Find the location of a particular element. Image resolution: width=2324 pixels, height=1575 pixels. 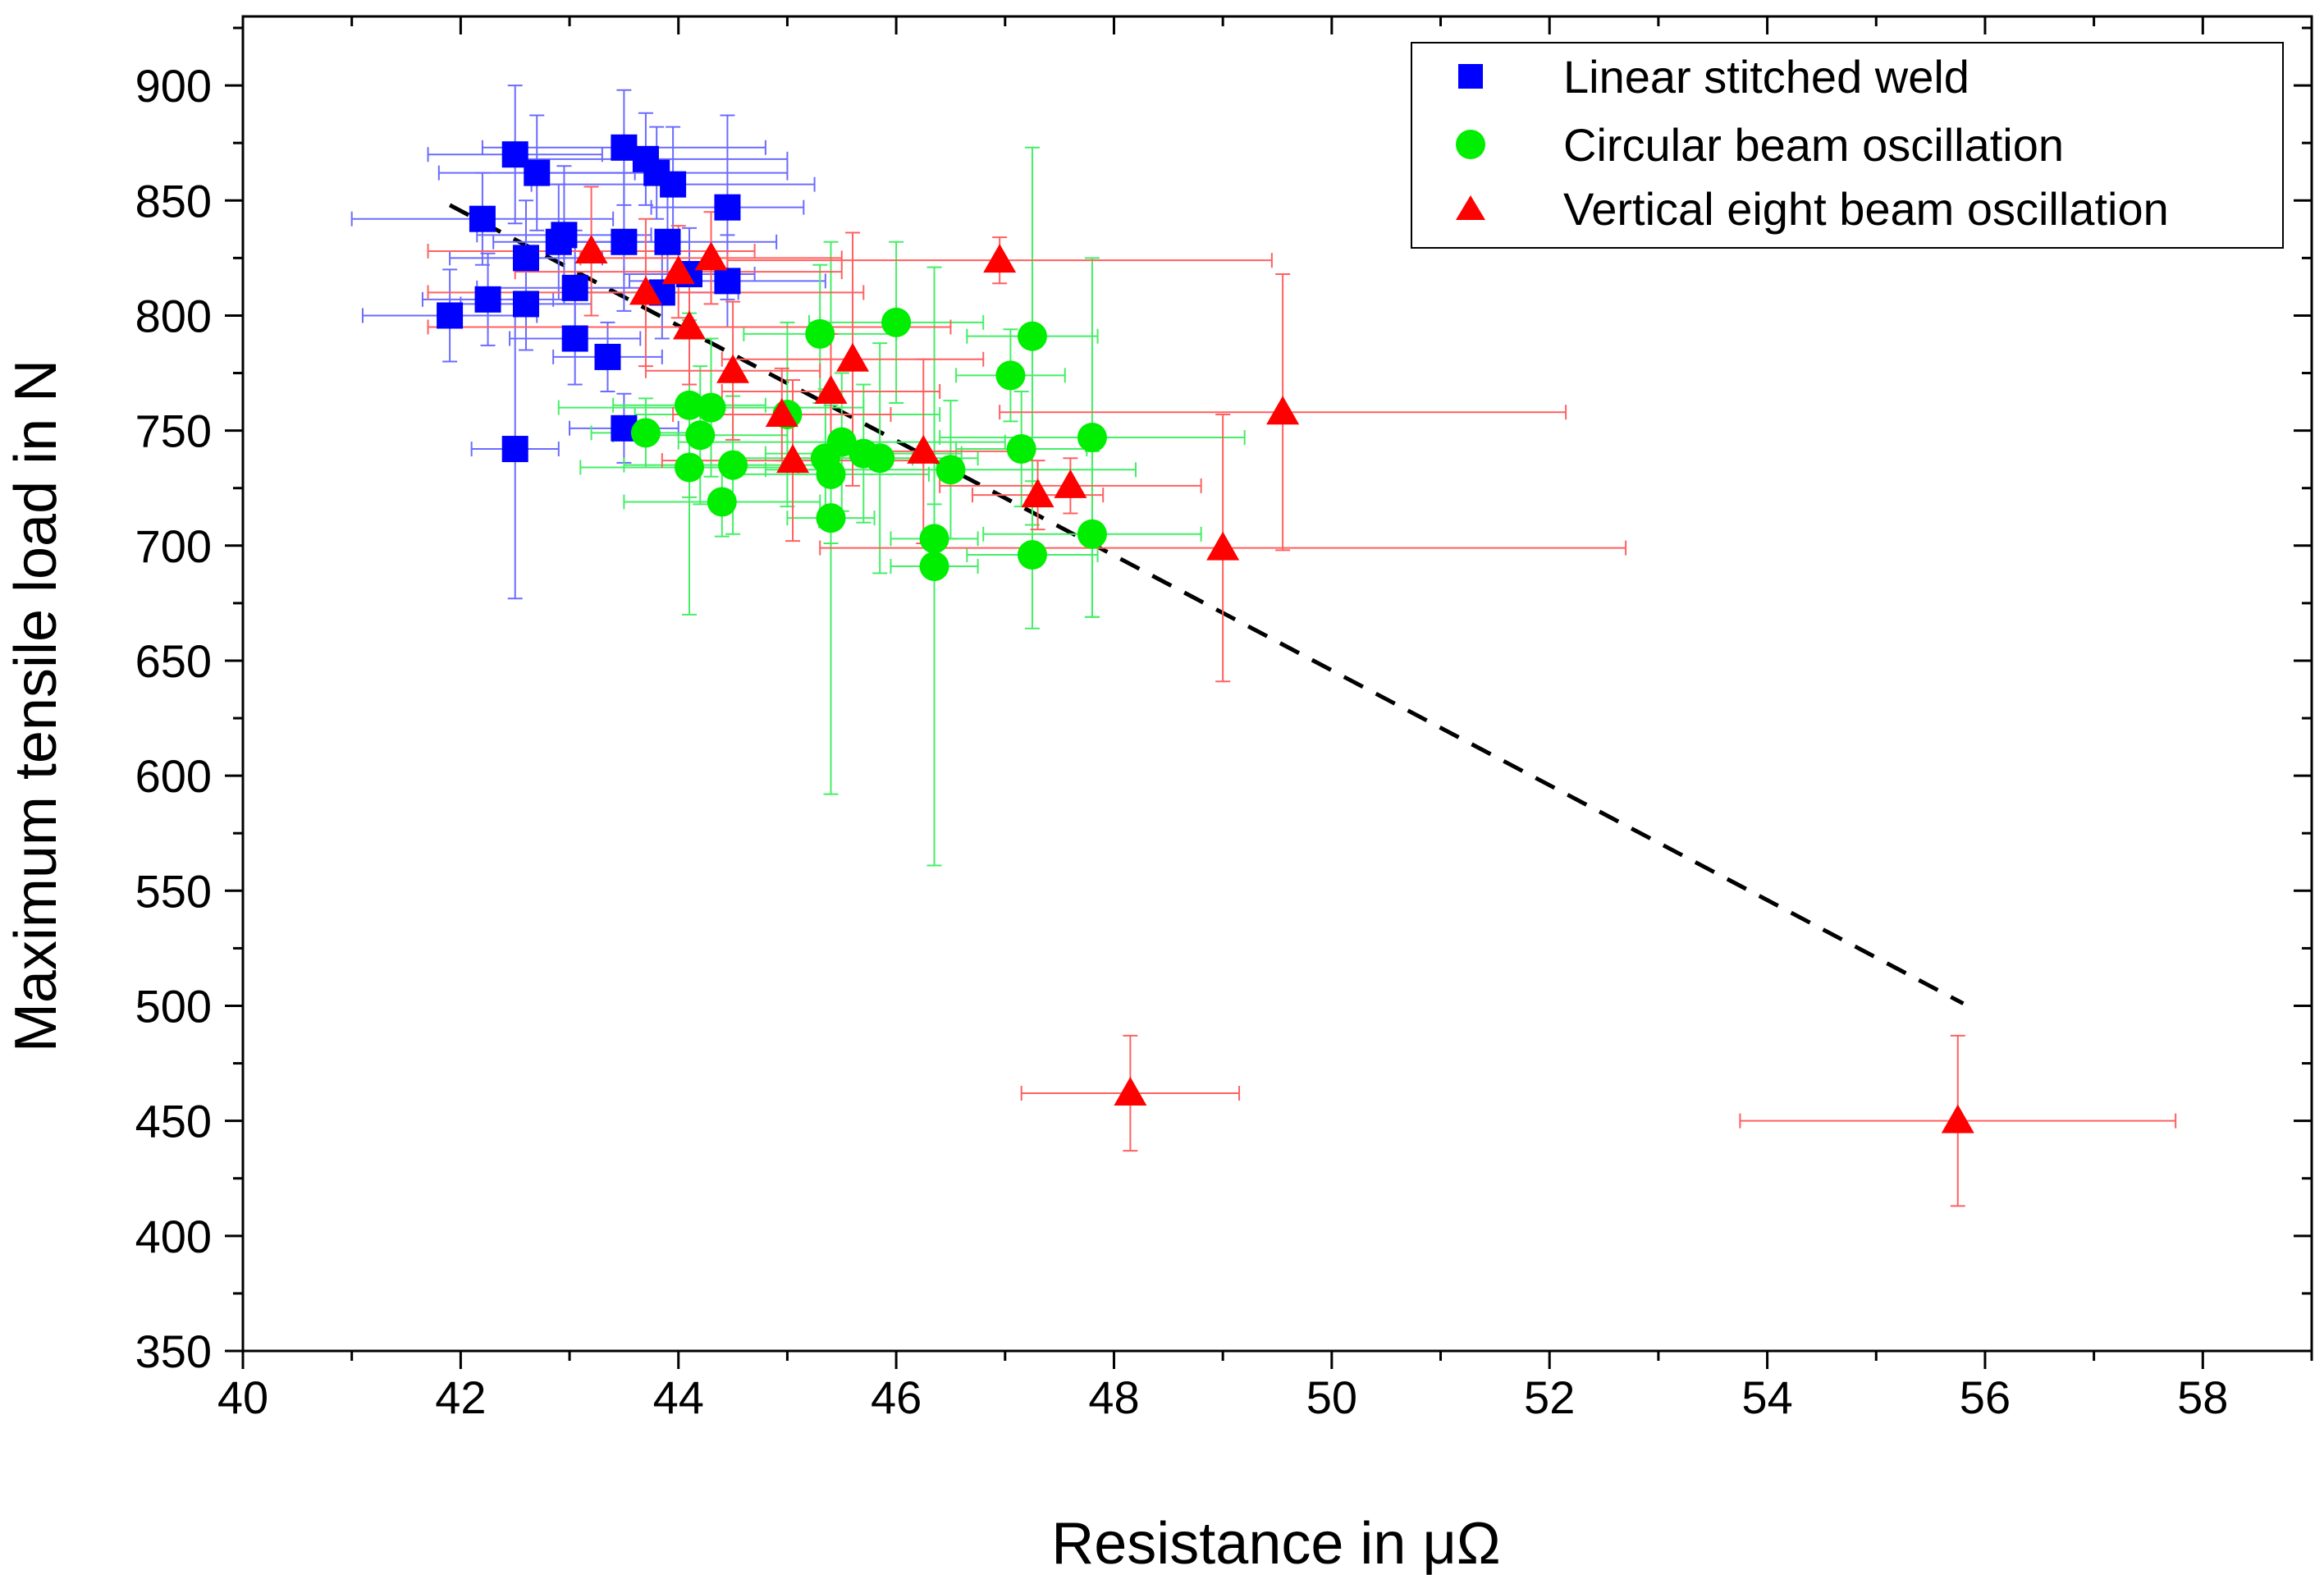

legend-label-linear: Linear stitched weld is located at coordinates (1766, 77).